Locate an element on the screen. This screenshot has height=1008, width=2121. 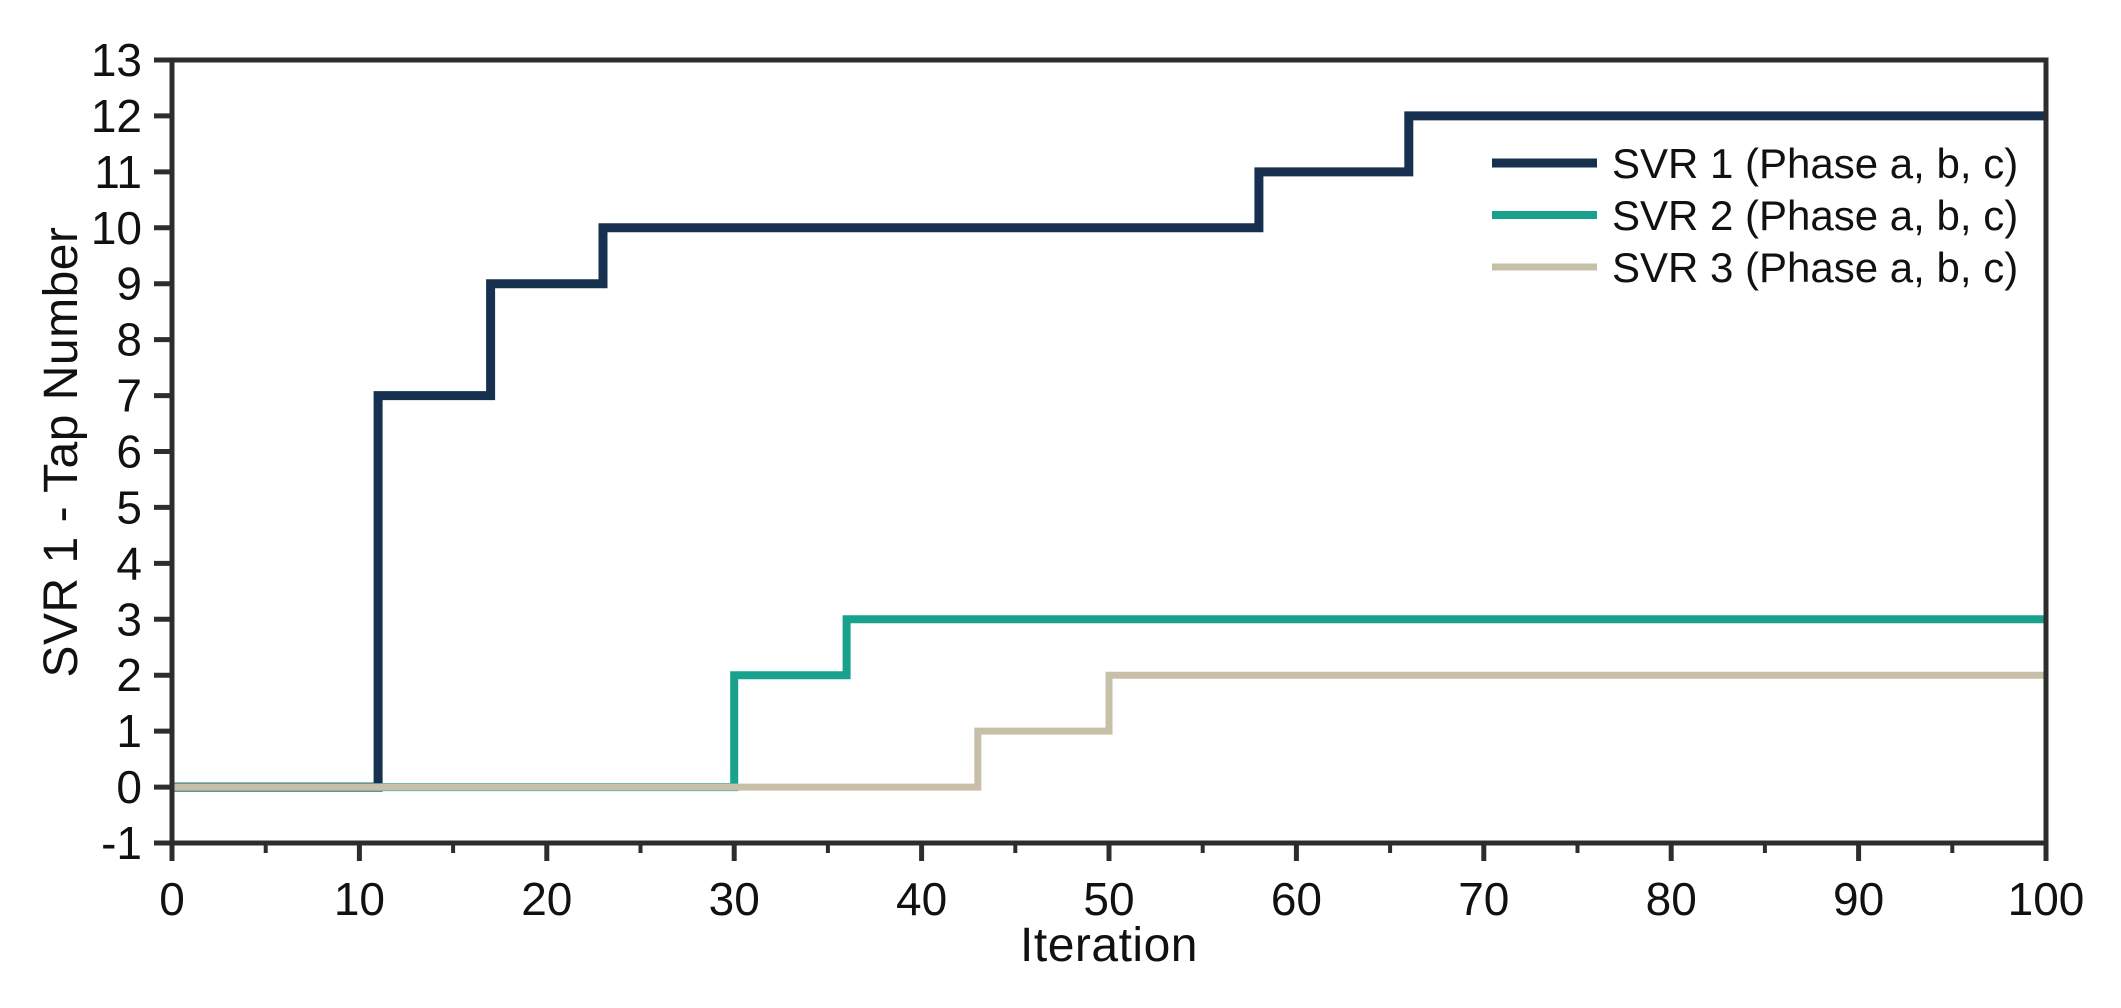
y-tick-label: 7 is located at coordinates (129, 396).